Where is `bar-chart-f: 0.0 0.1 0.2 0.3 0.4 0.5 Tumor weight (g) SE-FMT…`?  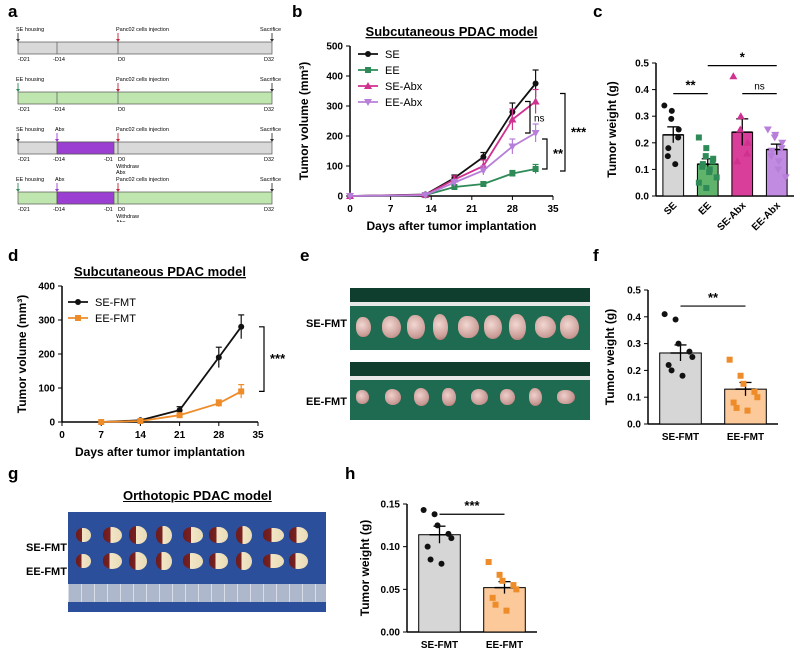
bar-chart-f: 0.0 0.1 0.2 0.3 0.4 0.5 Tumor weight (g) SE-FMT… is located at coordinates (690, 364).